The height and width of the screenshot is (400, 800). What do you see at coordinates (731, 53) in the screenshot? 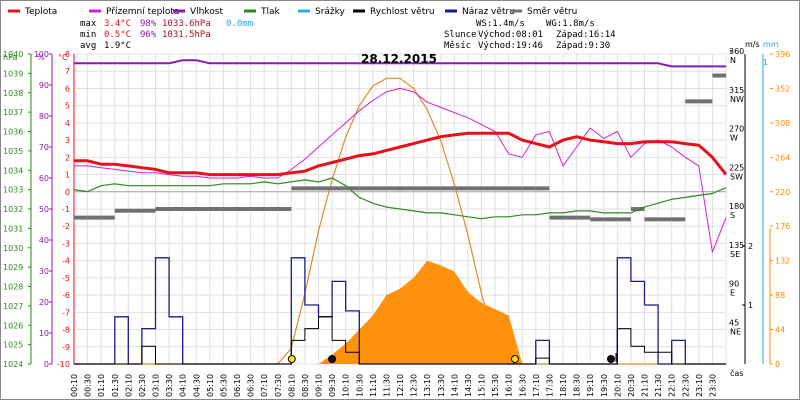
I see `axis-label-dir: °` at bounding box center [731, 53].